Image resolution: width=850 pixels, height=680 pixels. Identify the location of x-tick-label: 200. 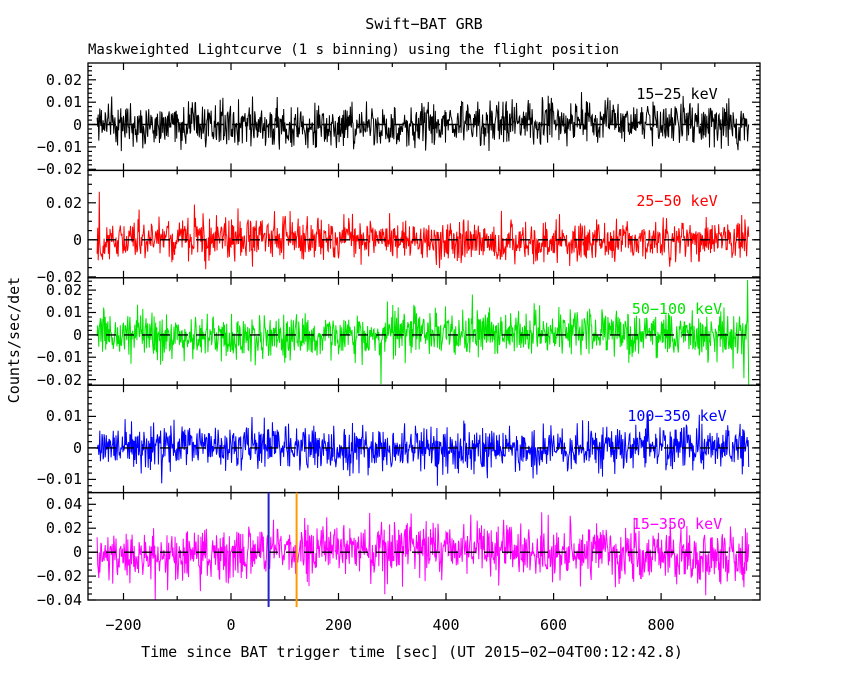
(338, 625).